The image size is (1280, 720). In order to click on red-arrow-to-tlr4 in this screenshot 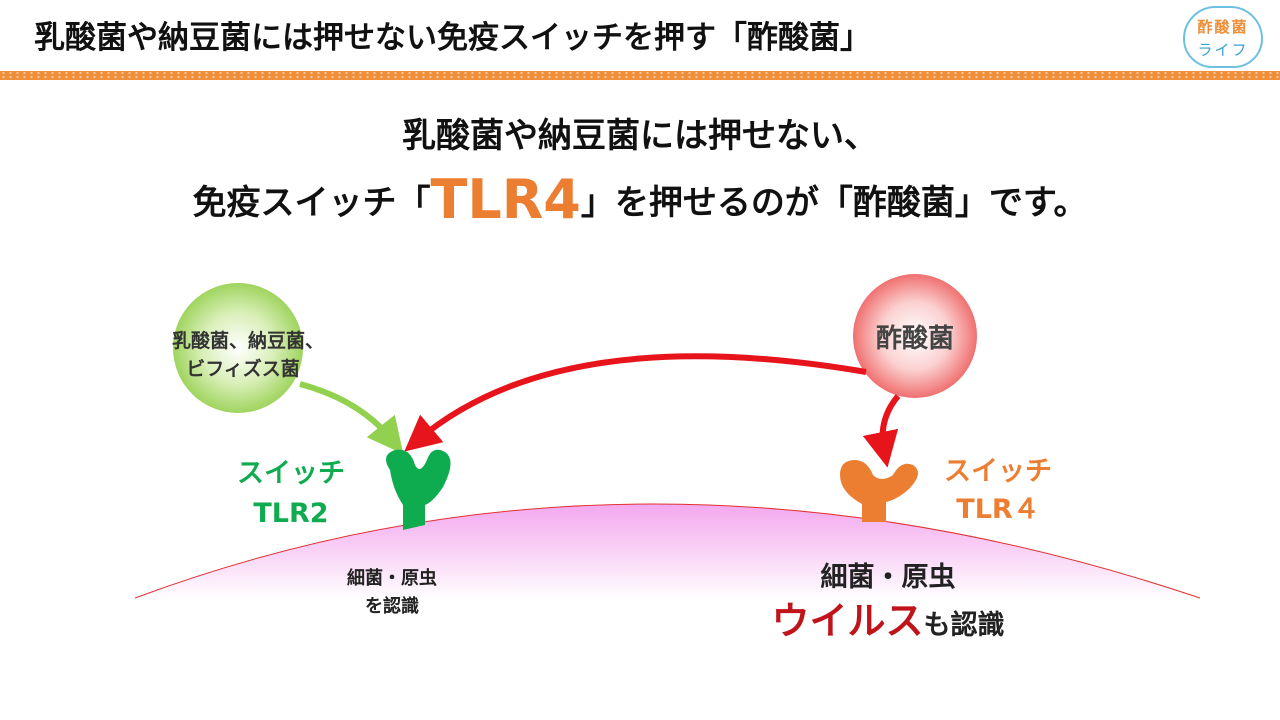, I will do `click(881, 431)`.